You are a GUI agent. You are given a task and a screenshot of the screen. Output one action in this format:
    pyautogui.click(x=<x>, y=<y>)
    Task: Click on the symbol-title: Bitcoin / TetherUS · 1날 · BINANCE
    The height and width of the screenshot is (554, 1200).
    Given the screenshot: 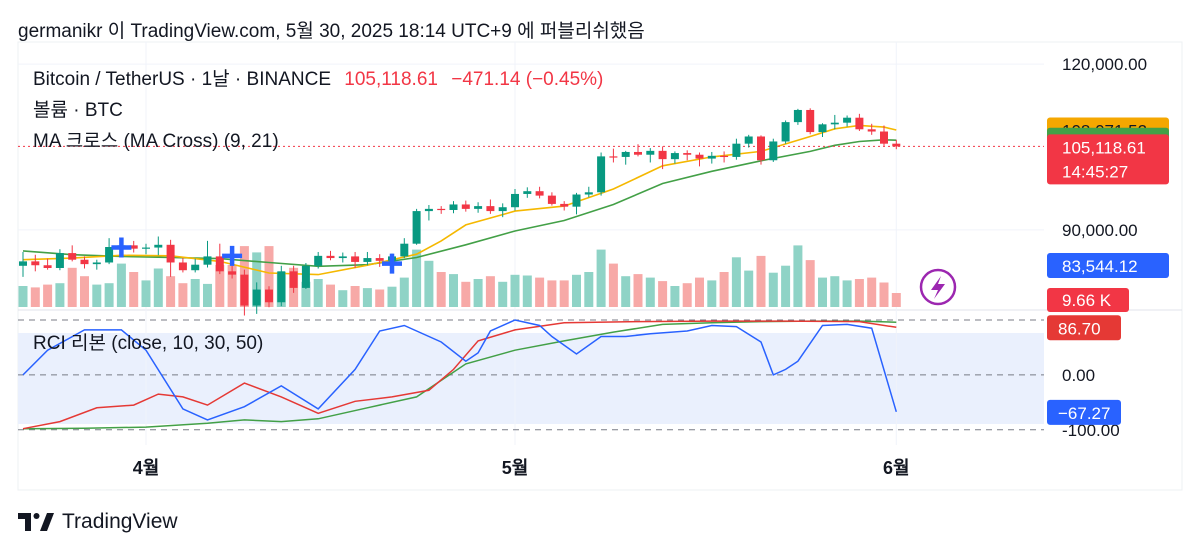 What is the action you would take?
    pyautogui.click(x=182, y=79)
    